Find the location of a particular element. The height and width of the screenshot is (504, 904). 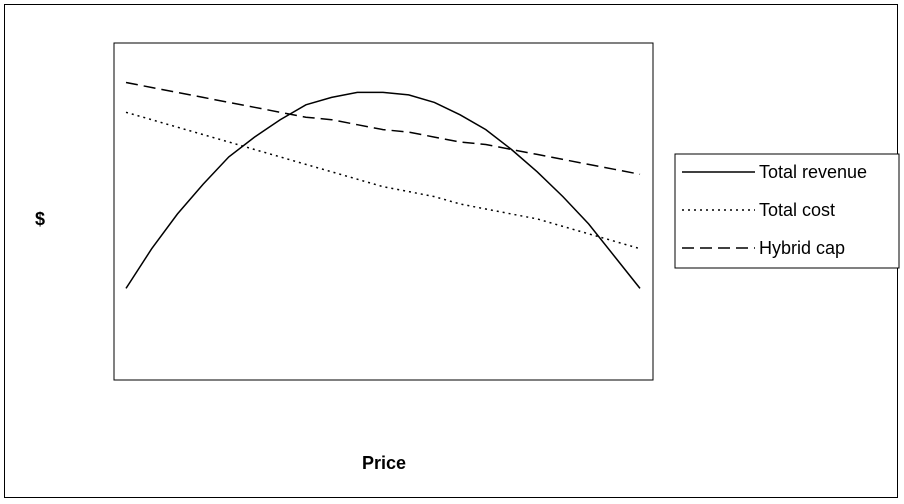

y-axis-label: $ is located at coordinates (40, 219).